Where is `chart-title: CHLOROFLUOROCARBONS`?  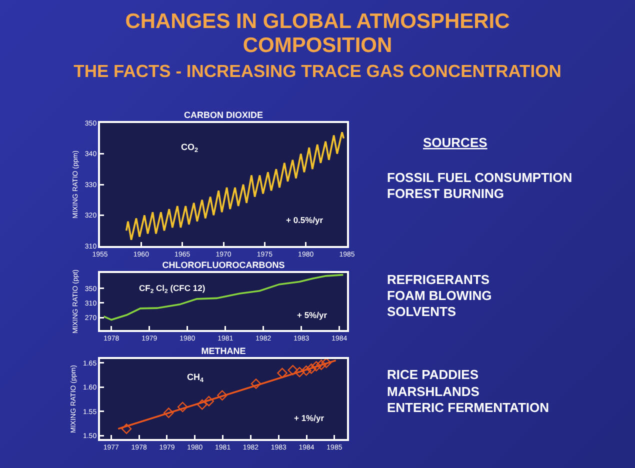 chart-title: CHLOROFLUOROCARBONS is located at coordinates (223, 265).